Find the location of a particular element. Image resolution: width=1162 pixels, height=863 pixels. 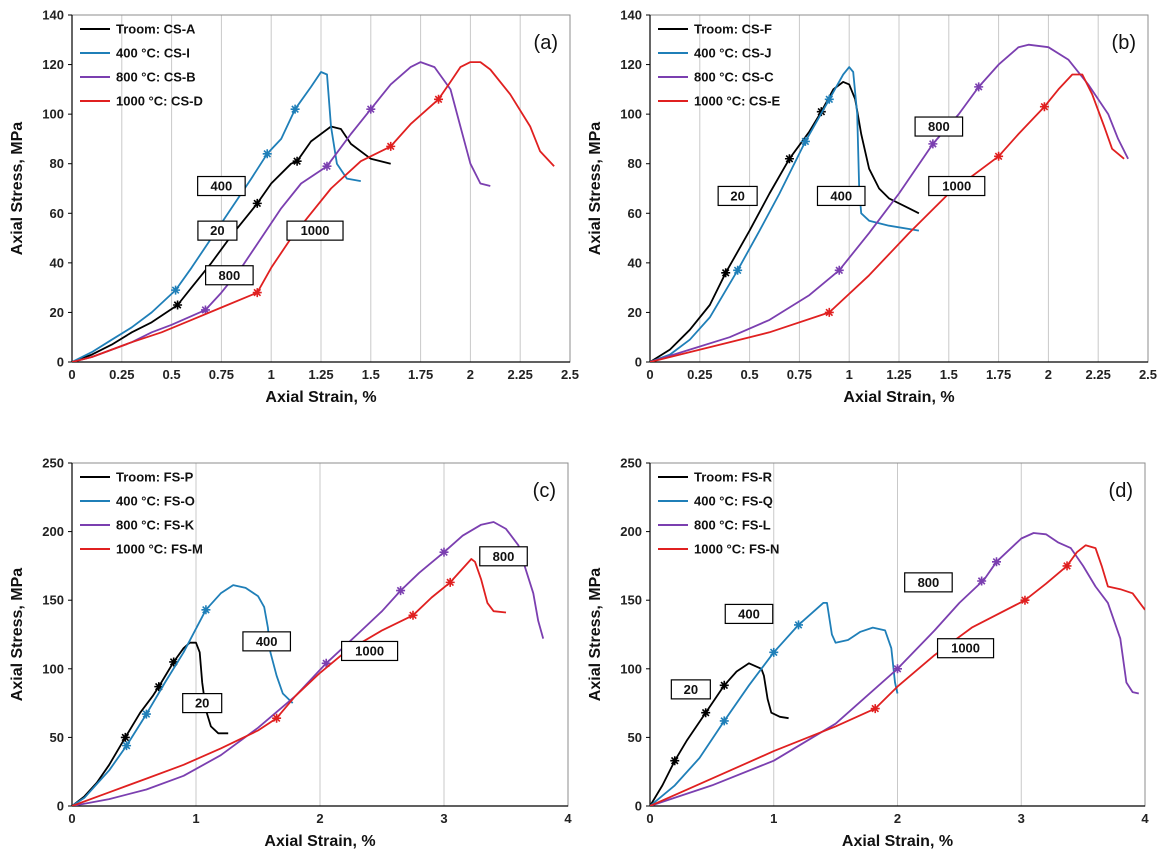

legend-entry: 400 °C: FS-O is located at coordinates (155, 501).